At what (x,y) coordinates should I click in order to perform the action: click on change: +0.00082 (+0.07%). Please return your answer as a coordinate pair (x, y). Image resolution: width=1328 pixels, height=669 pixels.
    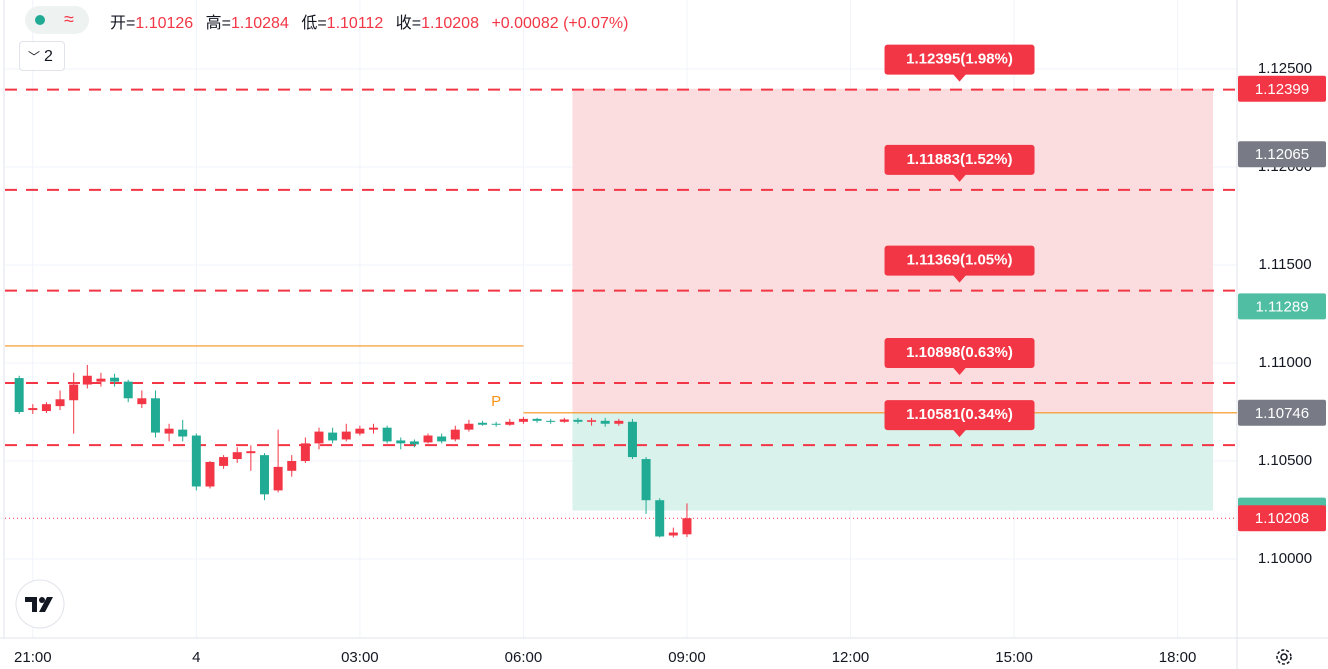
    Looking at the image, I should click on (560, 23).